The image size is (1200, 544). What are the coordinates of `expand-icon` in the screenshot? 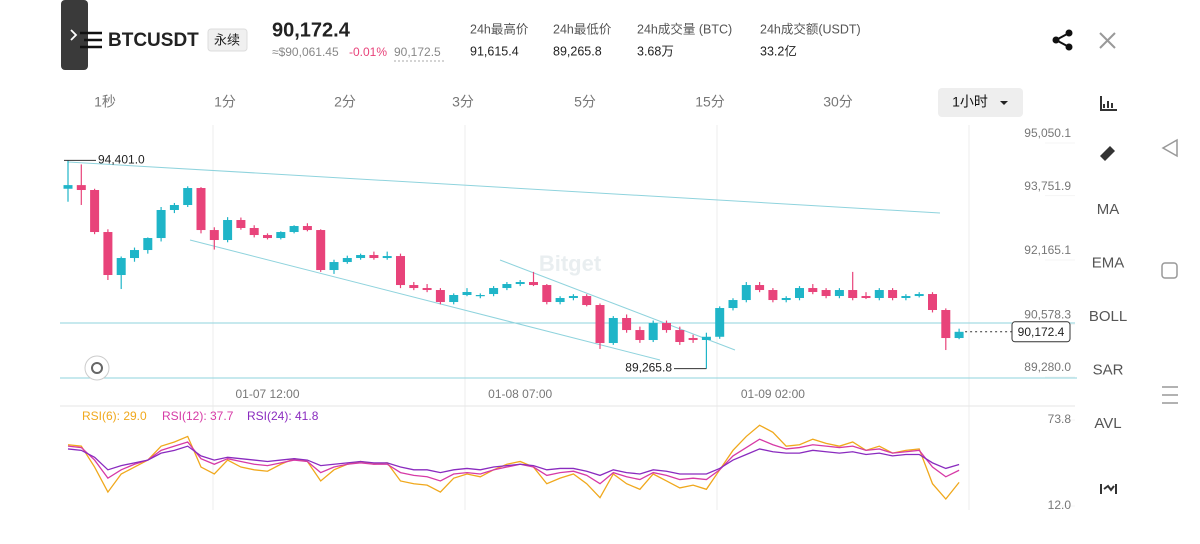 It's located at (74, 35).